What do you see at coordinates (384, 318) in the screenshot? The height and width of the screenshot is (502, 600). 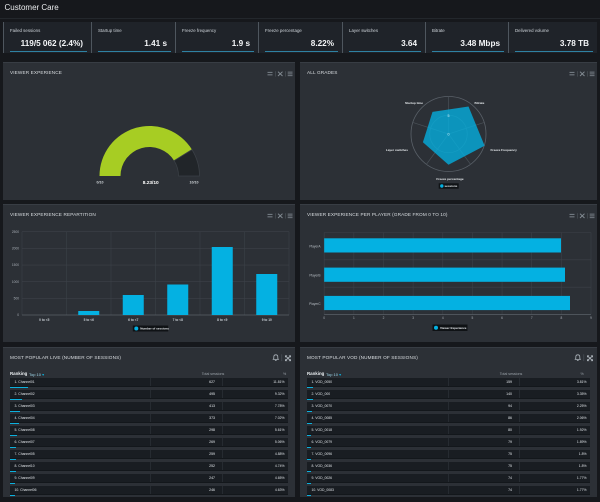 I see `svg-text: 2` at bounding box center [384, 318].